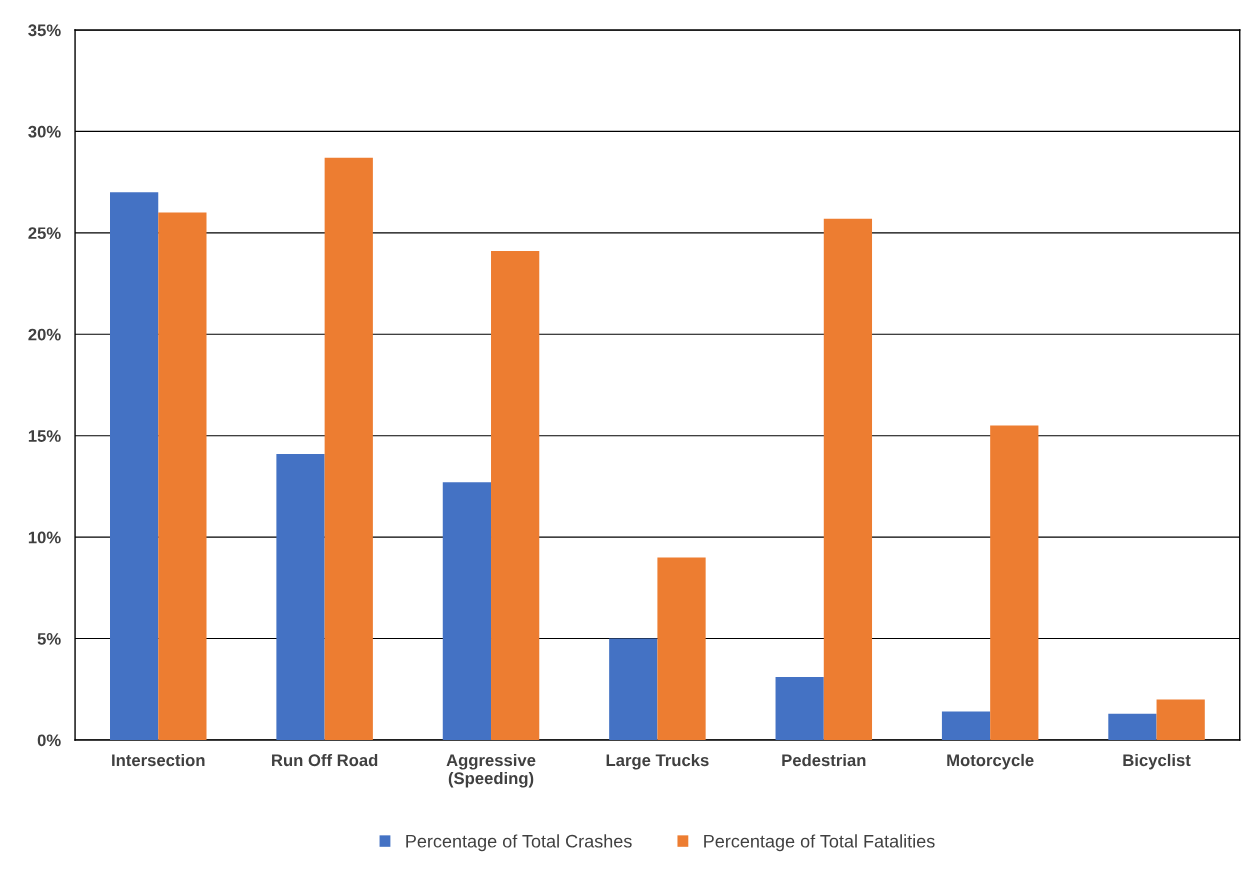 This screenshot has height=871, width=1251. I want to click on x-tick-label: Pedestrian, so click(824, 760).